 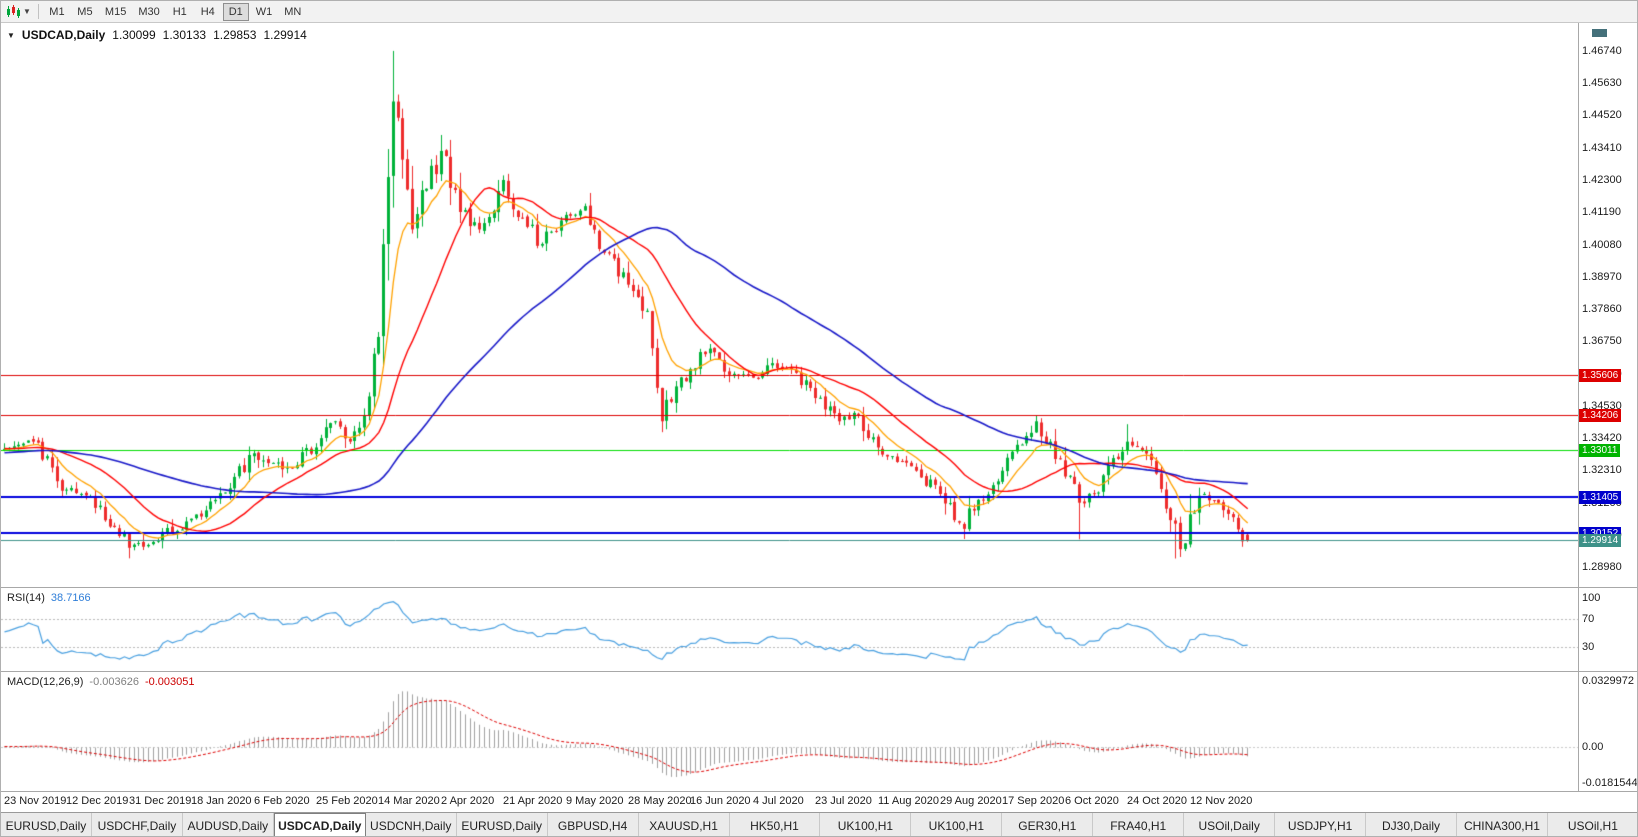 What do you see at coordinates (1502, 824) in the screenshot?
I see `symbol-tab-china300-h1: CHINA300,H1` at bounding box center [1502, 824].